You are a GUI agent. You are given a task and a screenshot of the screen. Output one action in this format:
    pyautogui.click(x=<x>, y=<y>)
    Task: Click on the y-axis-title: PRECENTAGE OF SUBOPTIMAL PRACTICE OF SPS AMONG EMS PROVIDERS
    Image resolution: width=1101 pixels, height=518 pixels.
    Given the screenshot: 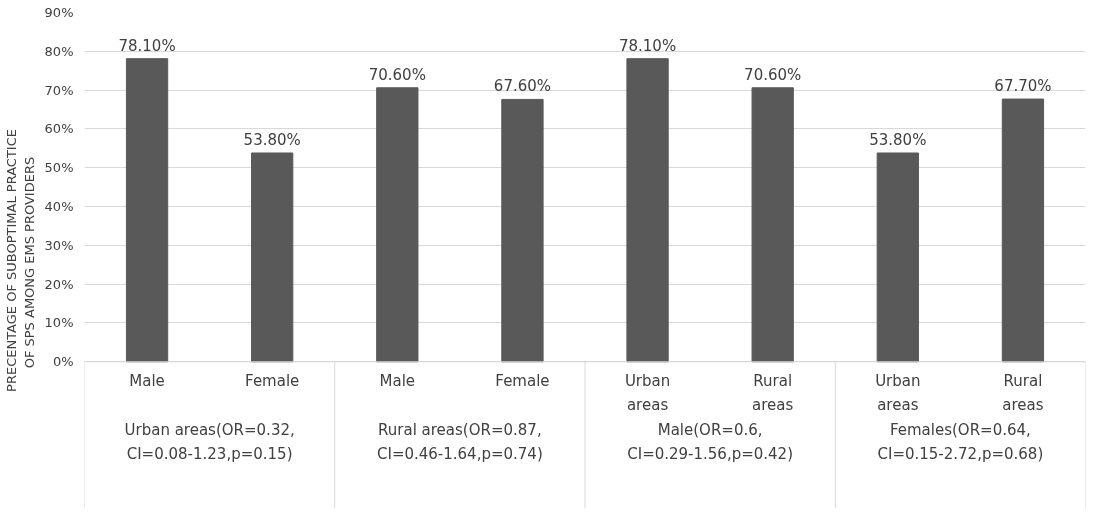 What is the action you would take?
    pyautogui.click(x=20, y=260)
    